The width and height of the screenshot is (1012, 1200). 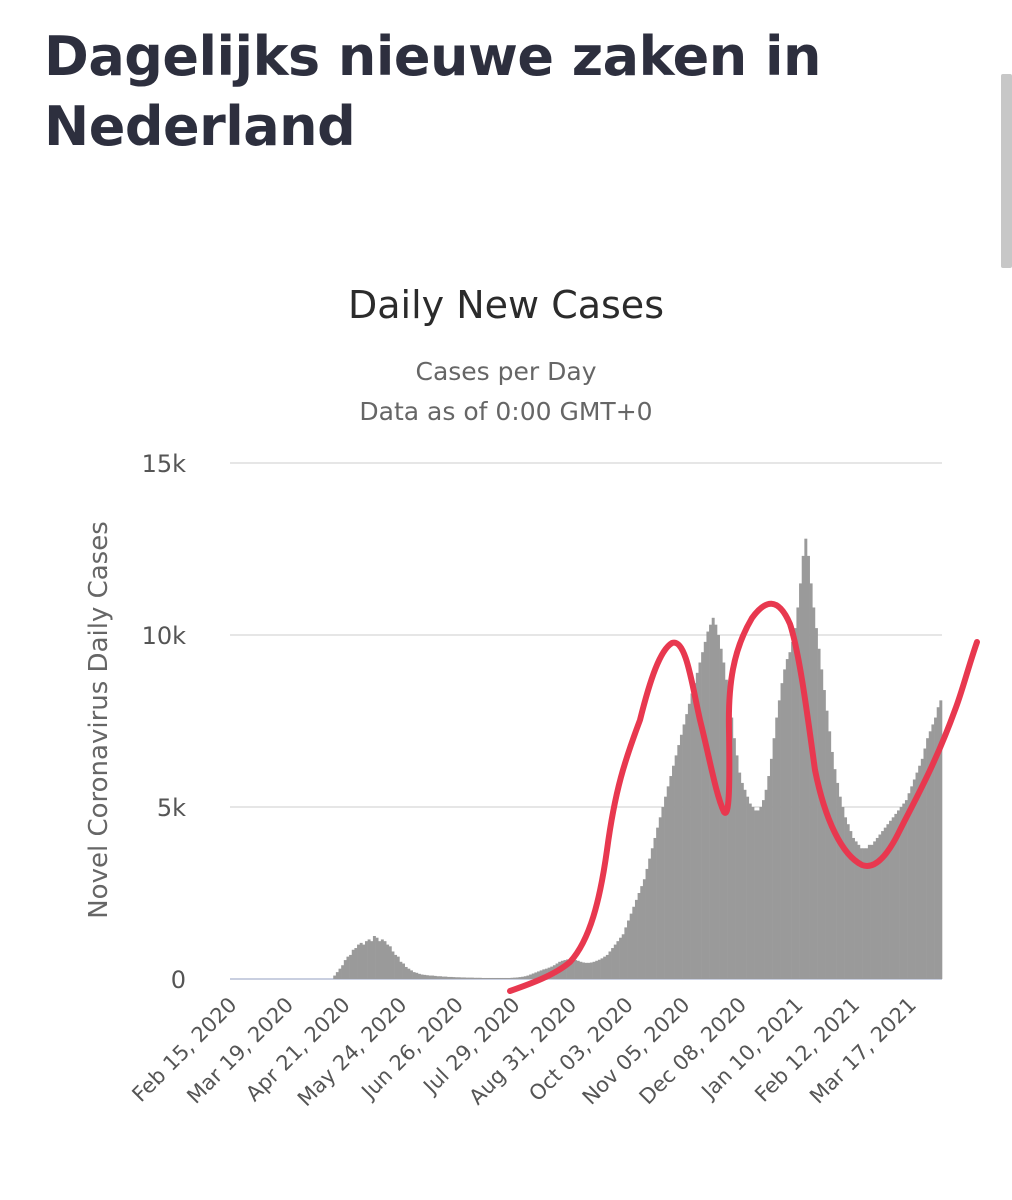 What do you see at coordinates (164, 636) in the screenshot?
I see `y-tick-label: 10k` at bounding box center [164, 636].